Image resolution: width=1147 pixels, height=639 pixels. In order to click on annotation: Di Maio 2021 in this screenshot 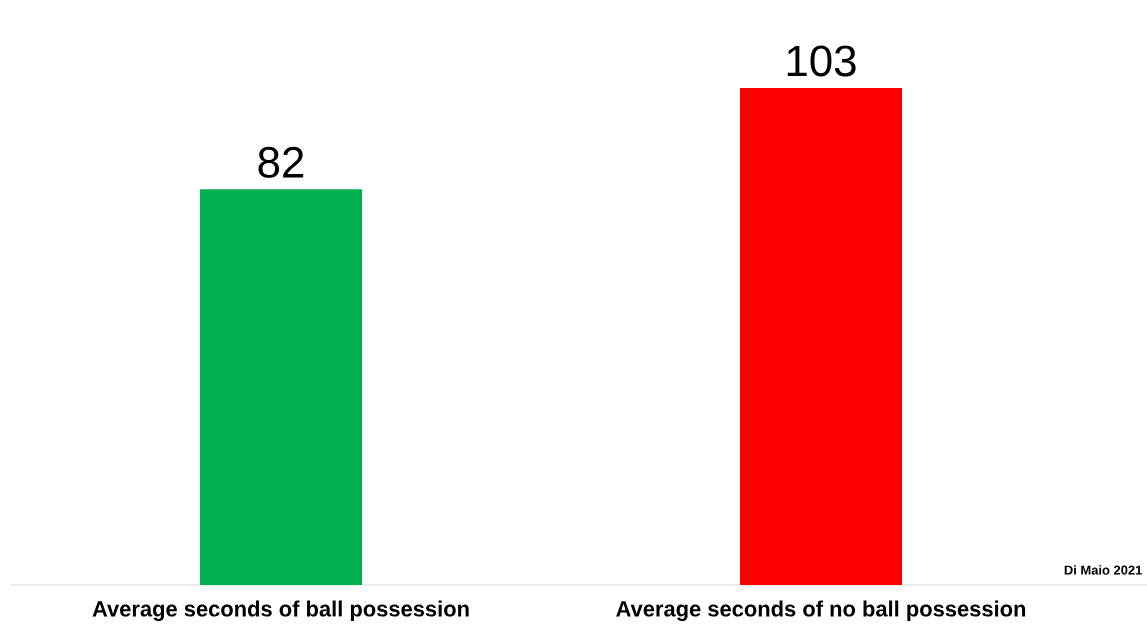, I will do `click(1103, 570)`.